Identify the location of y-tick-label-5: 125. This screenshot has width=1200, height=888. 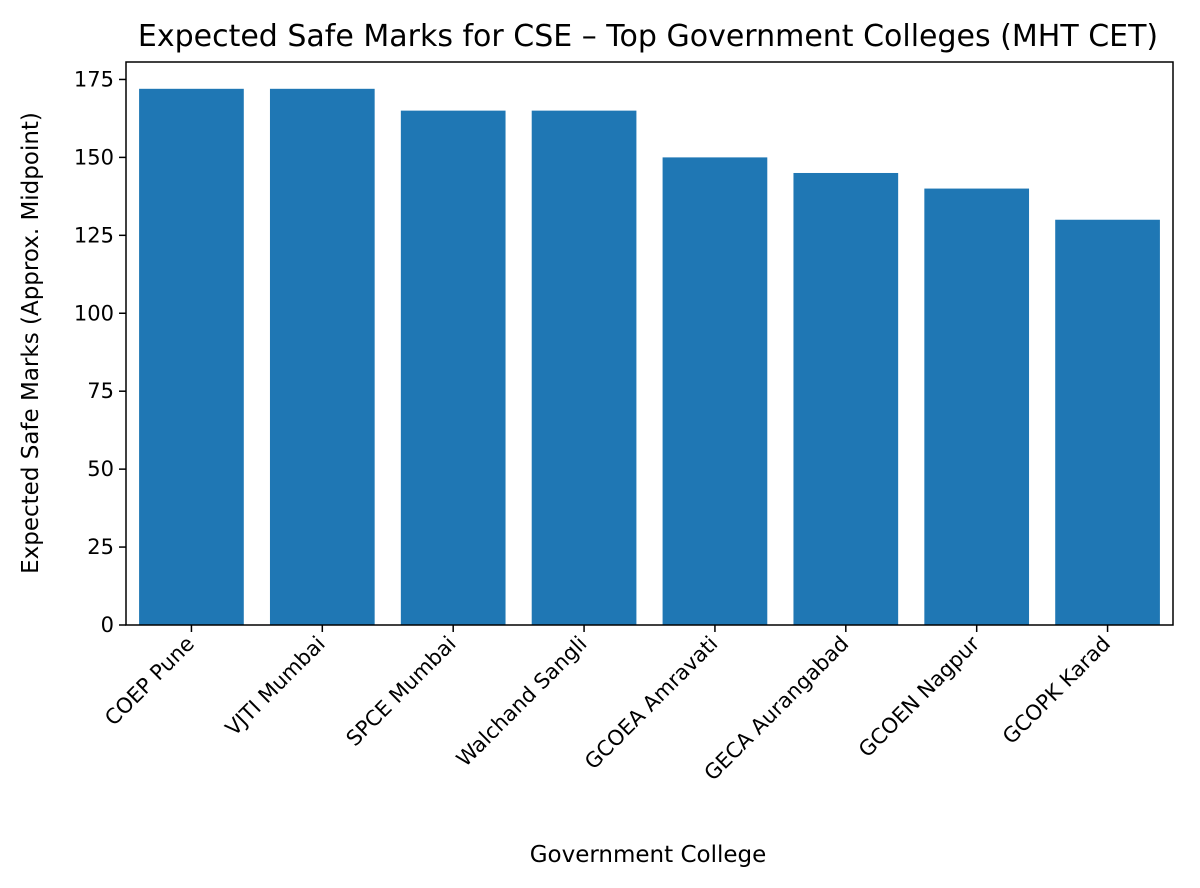
(94, 235).